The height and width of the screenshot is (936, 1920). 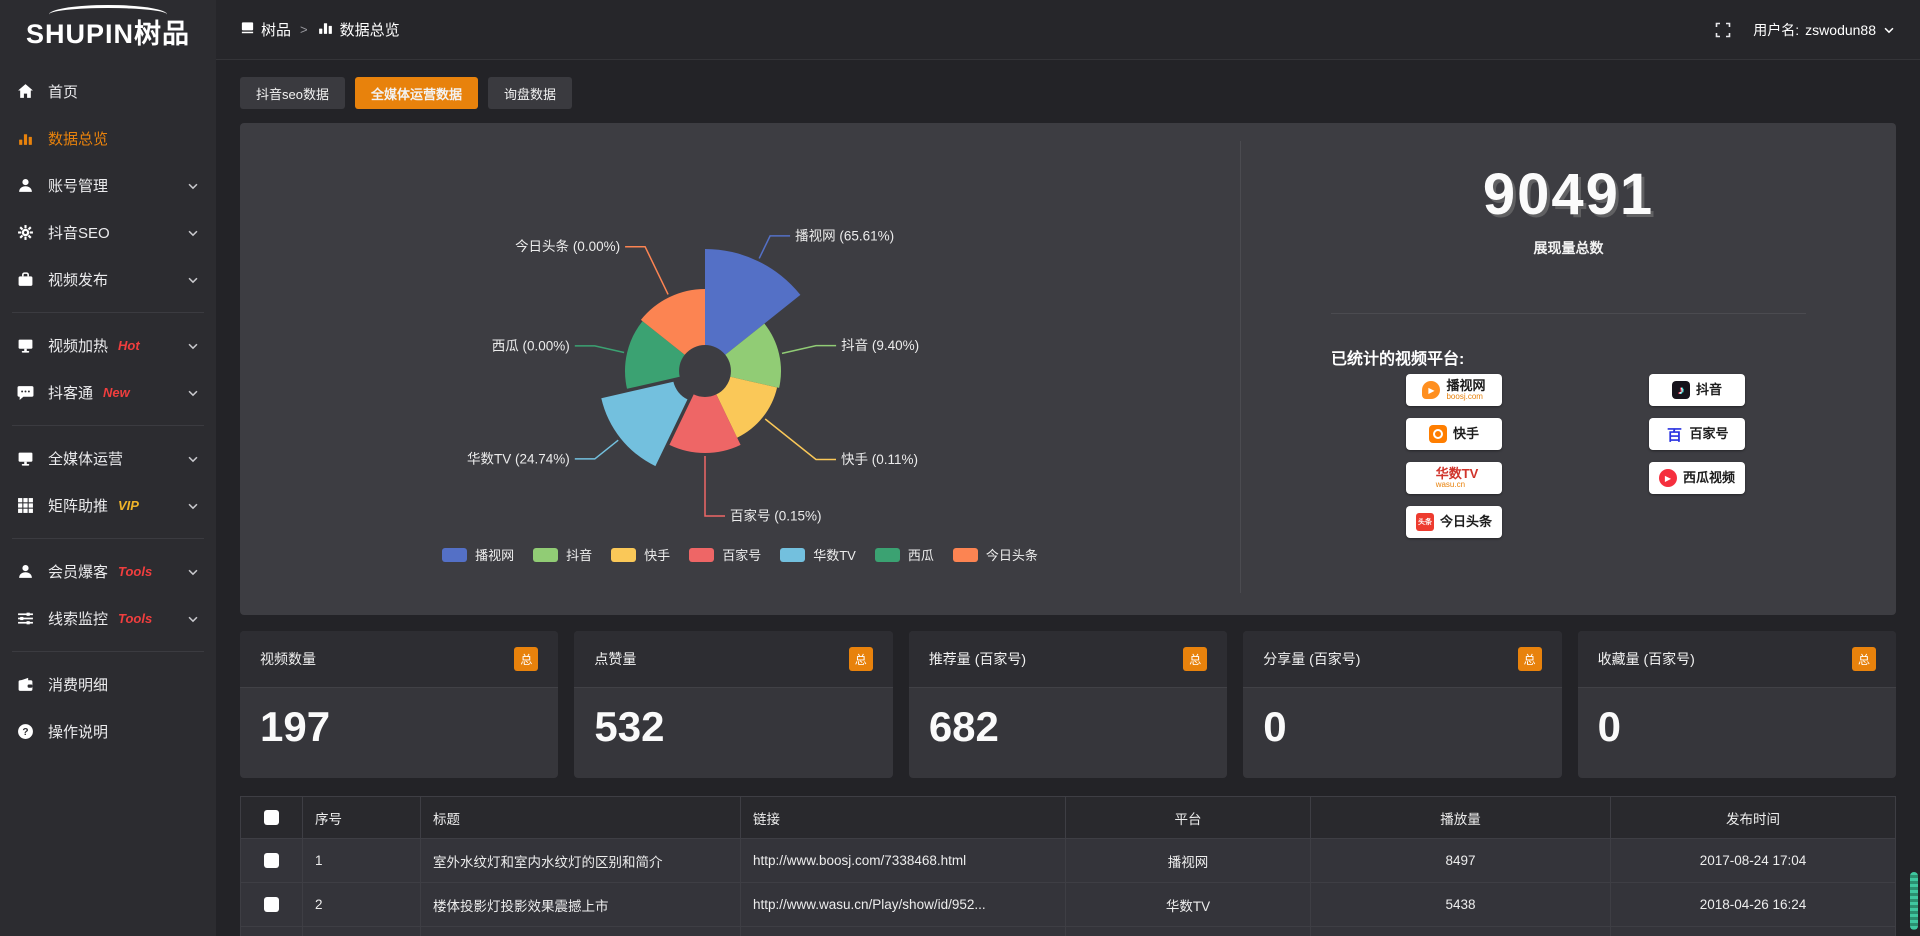 I want to click on sidebar-item-label: 抖客通, so click(x=71, y=393).